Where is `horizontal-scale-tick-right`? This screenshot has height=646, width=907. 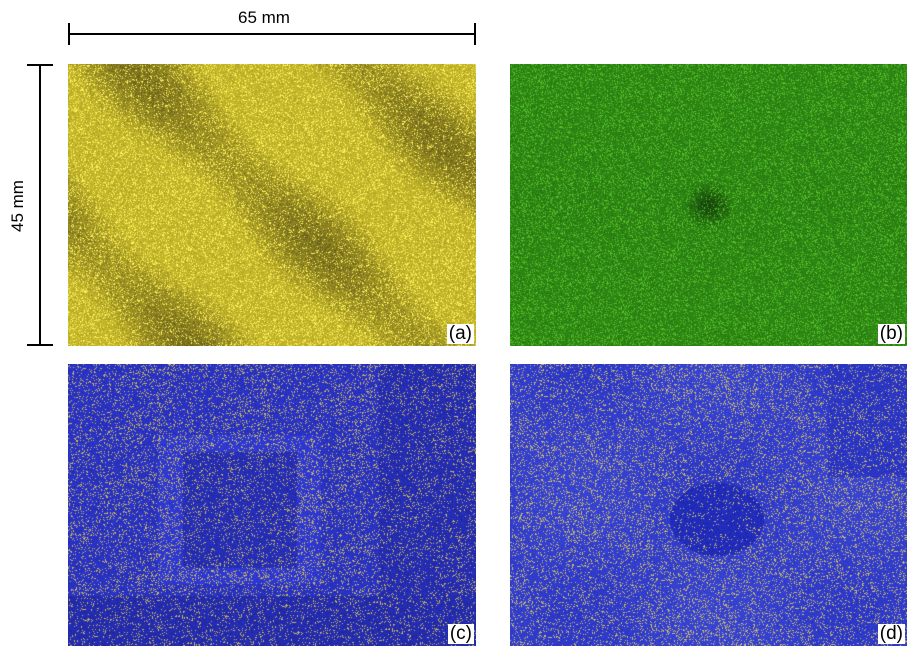
horizontal-scale-tick-right is located at coordinates (475, 34).